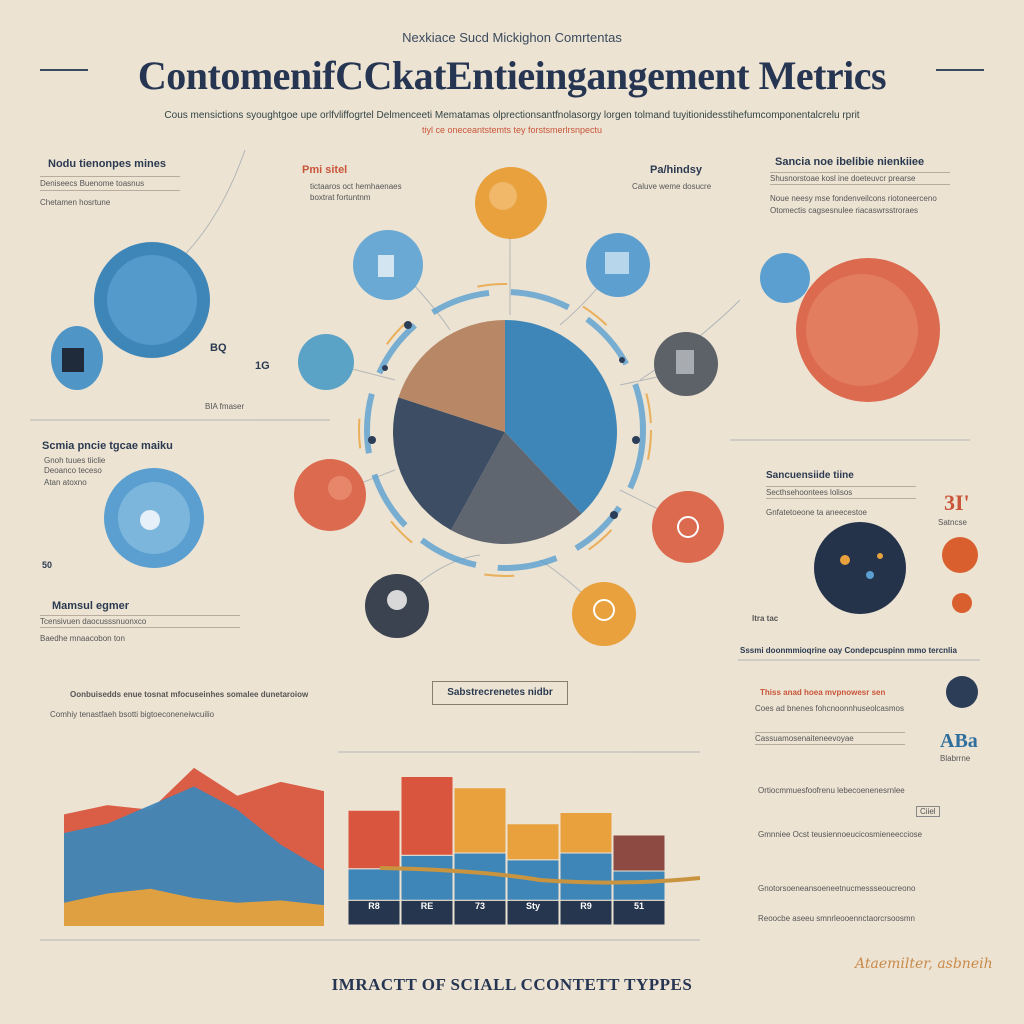 The width and height of the screenshot is (1024, 1024). What do you see at coordinates (500, 693) in the screenshot?
I see `bar-chart-title: Sabstrecrenetes nidbr` at bounding box center [500, 693].